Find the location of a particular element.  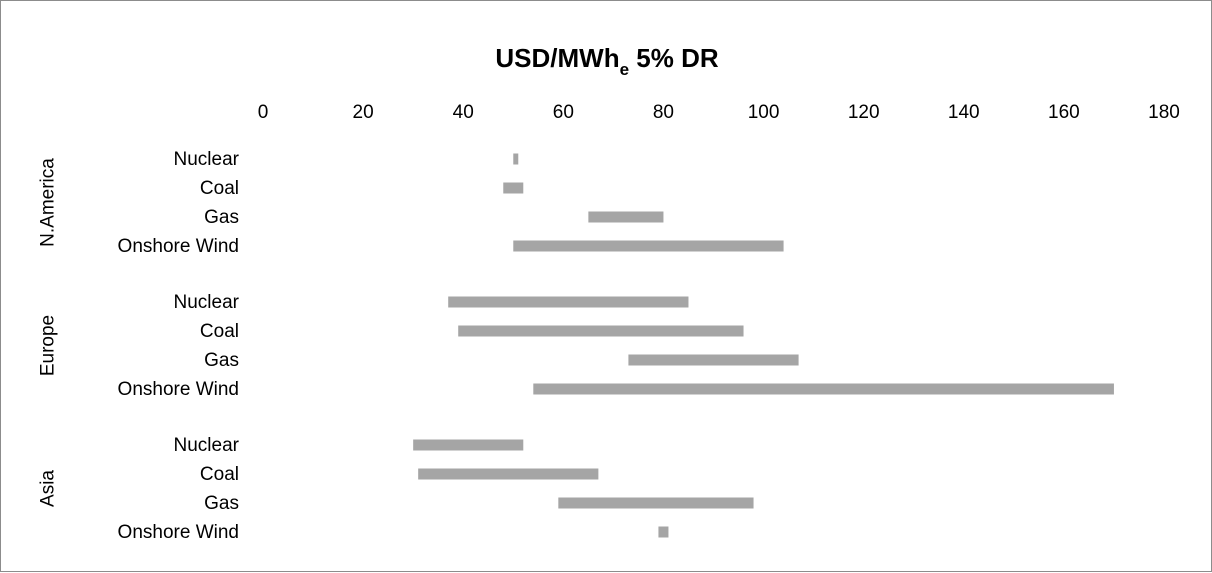

x-tick-label: 60 is located at coordinates (563, 112).